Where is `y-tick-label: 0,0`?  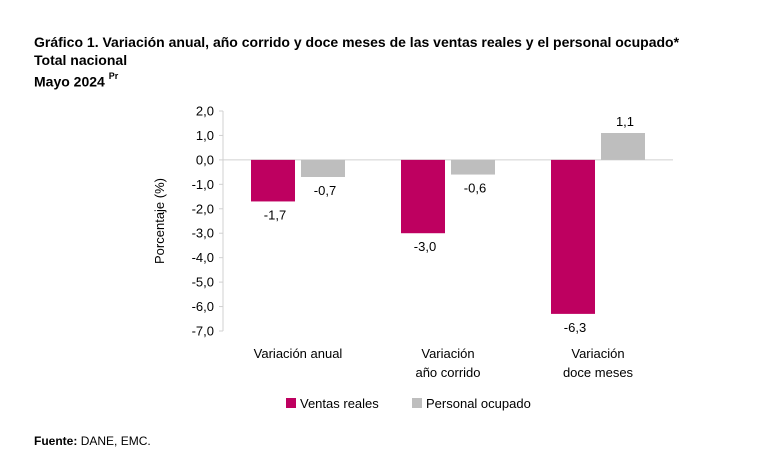
y-tick-label: 0,0 is located at coordinates (205, 159).